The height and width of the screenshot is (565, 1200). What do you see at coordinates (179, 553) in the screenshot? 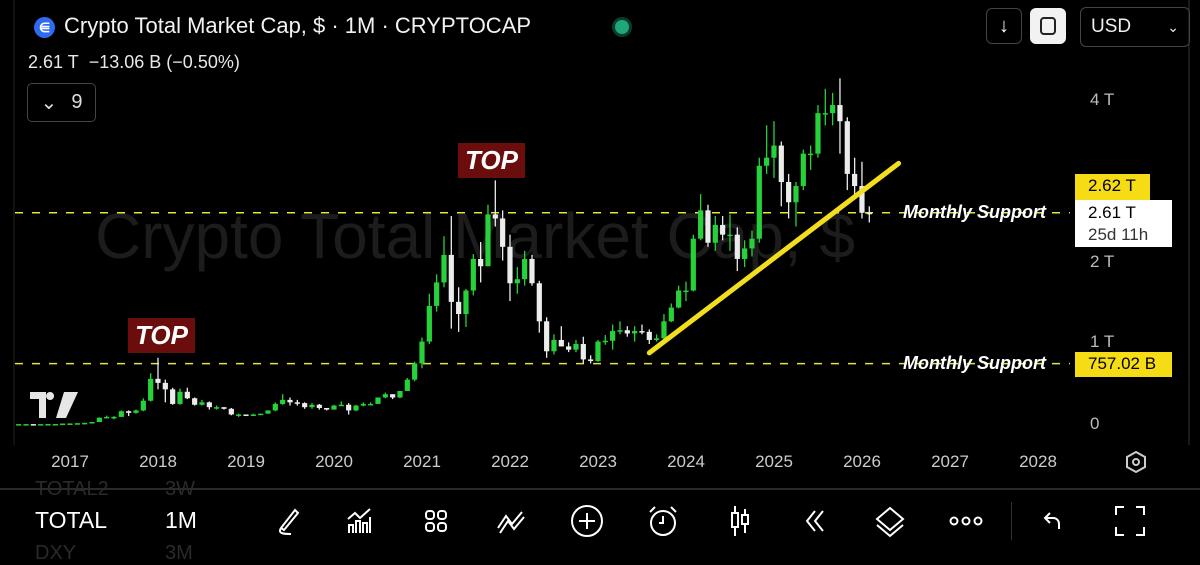
I see `interval-option: 3M` at bounding box center [179, 553].